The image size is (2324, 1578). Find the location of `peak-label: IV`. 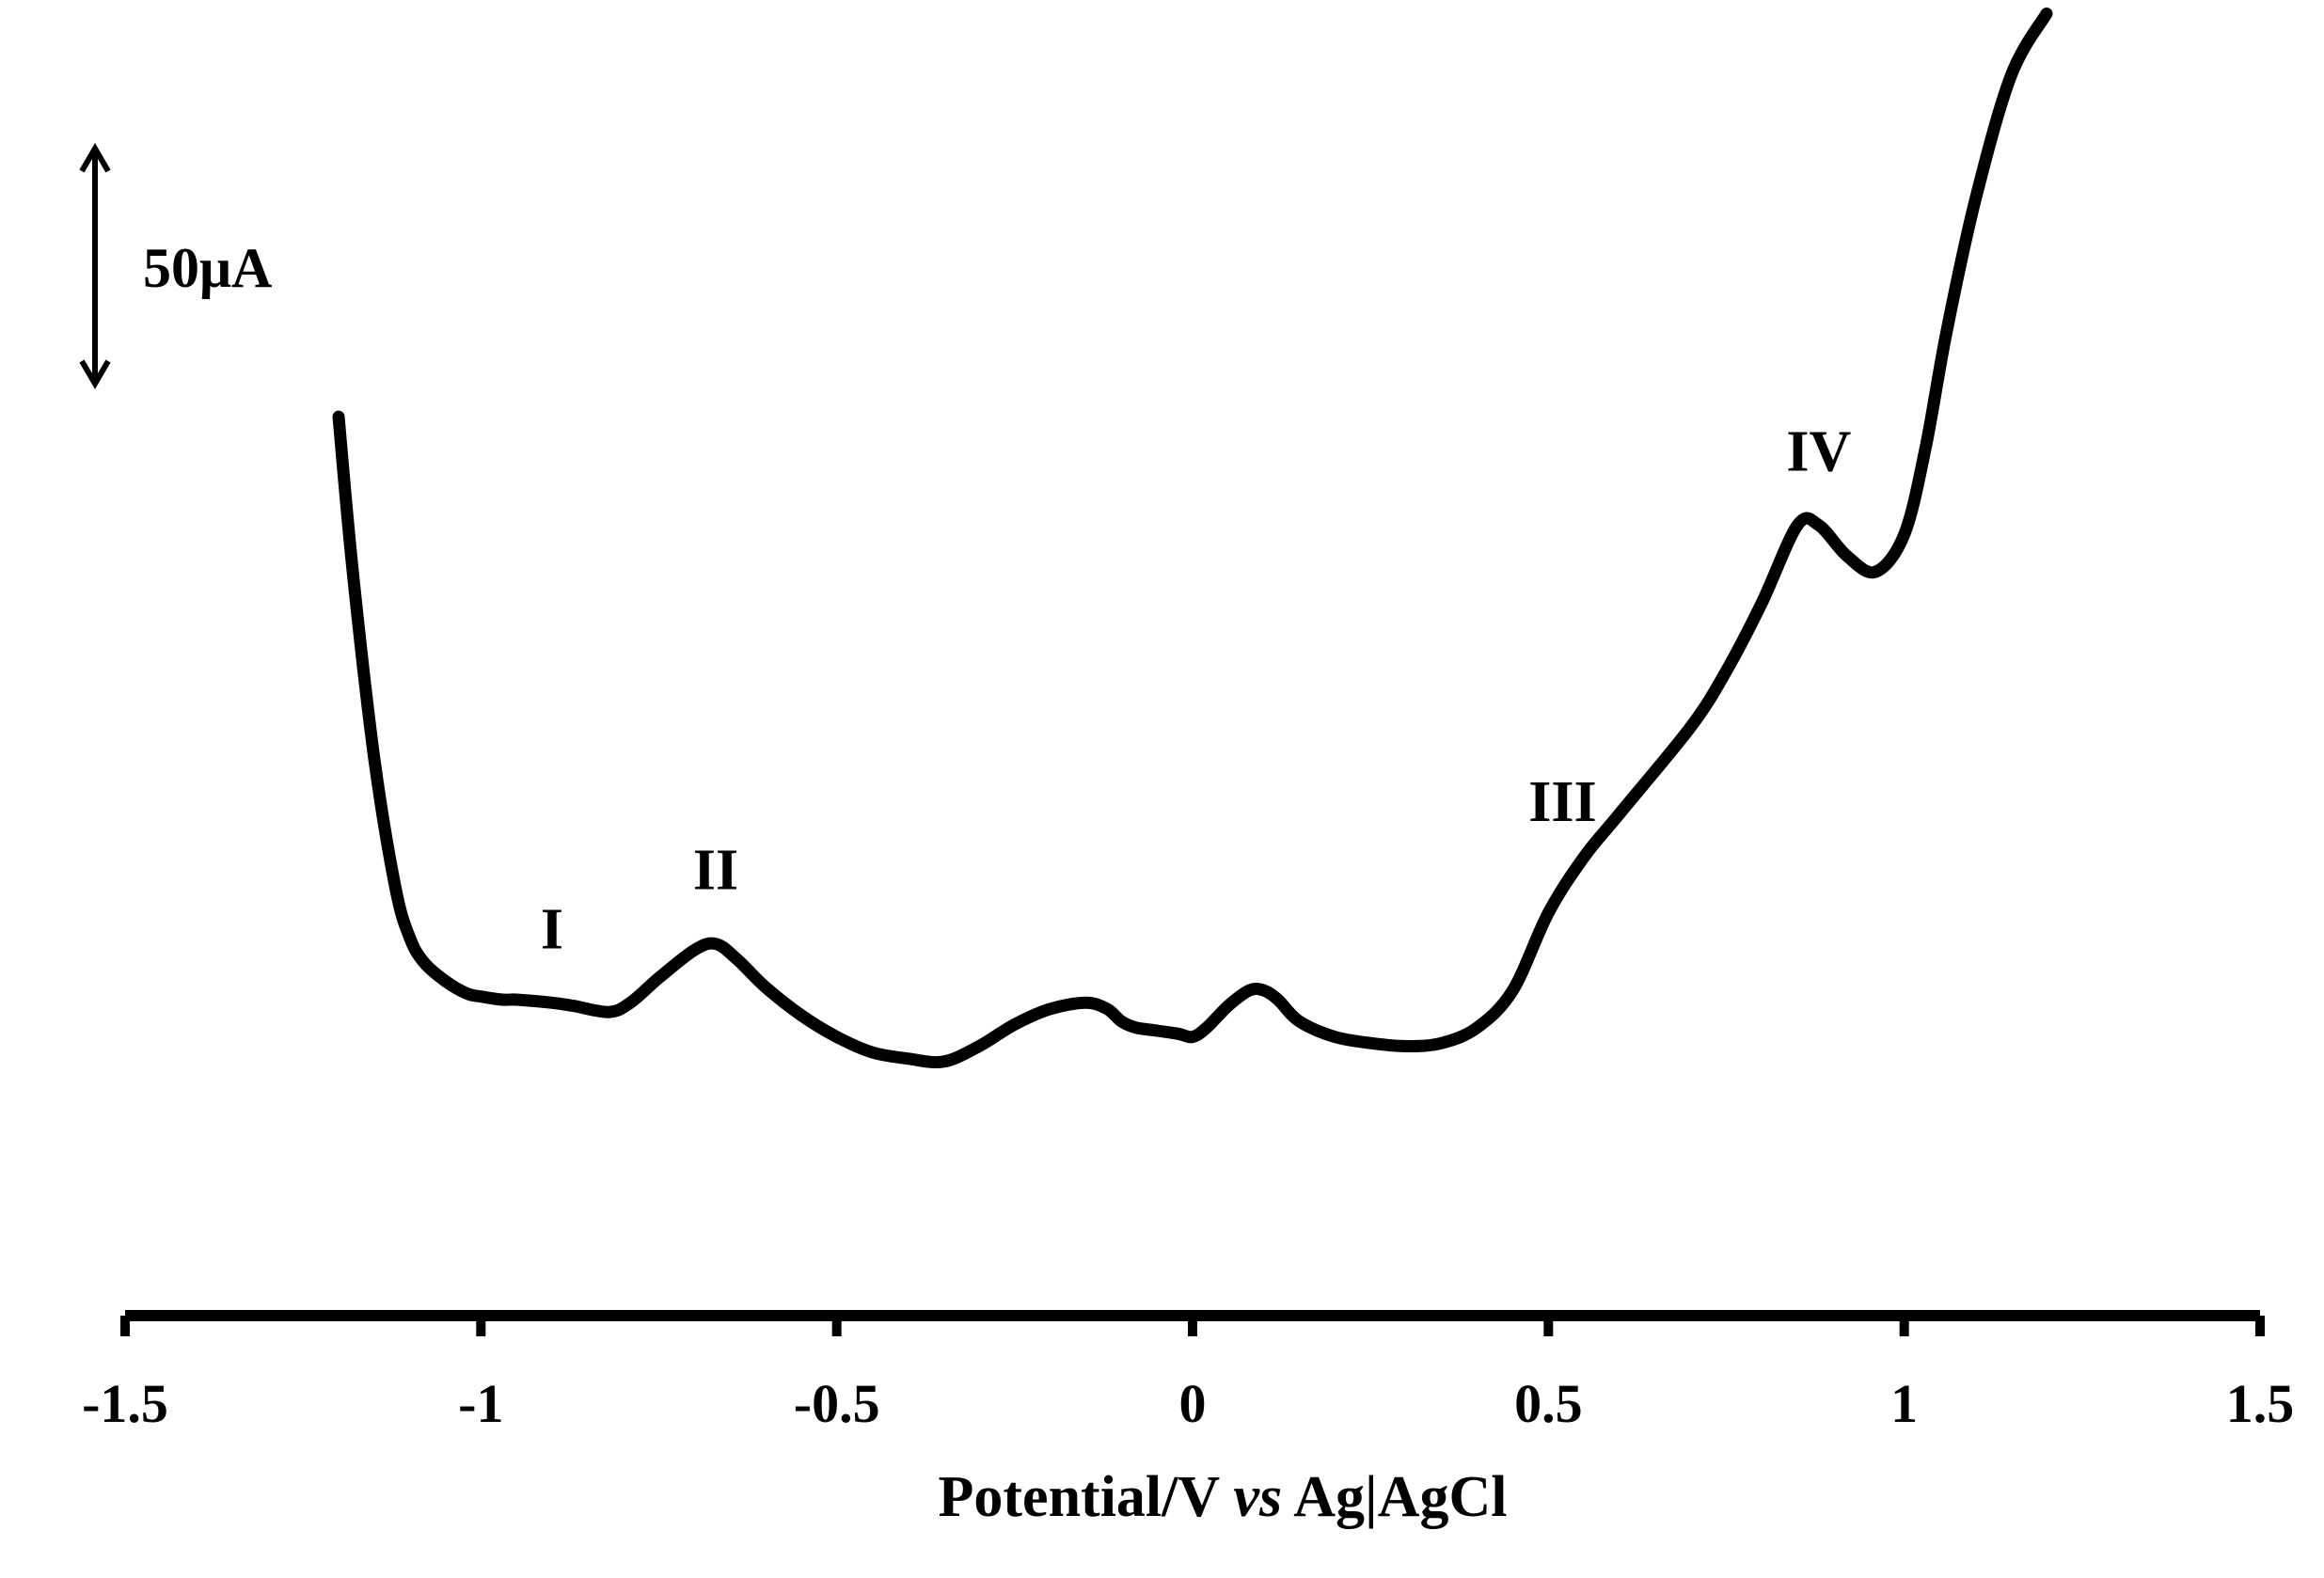

peak-label: IV is located at coordinates (1818, 452).